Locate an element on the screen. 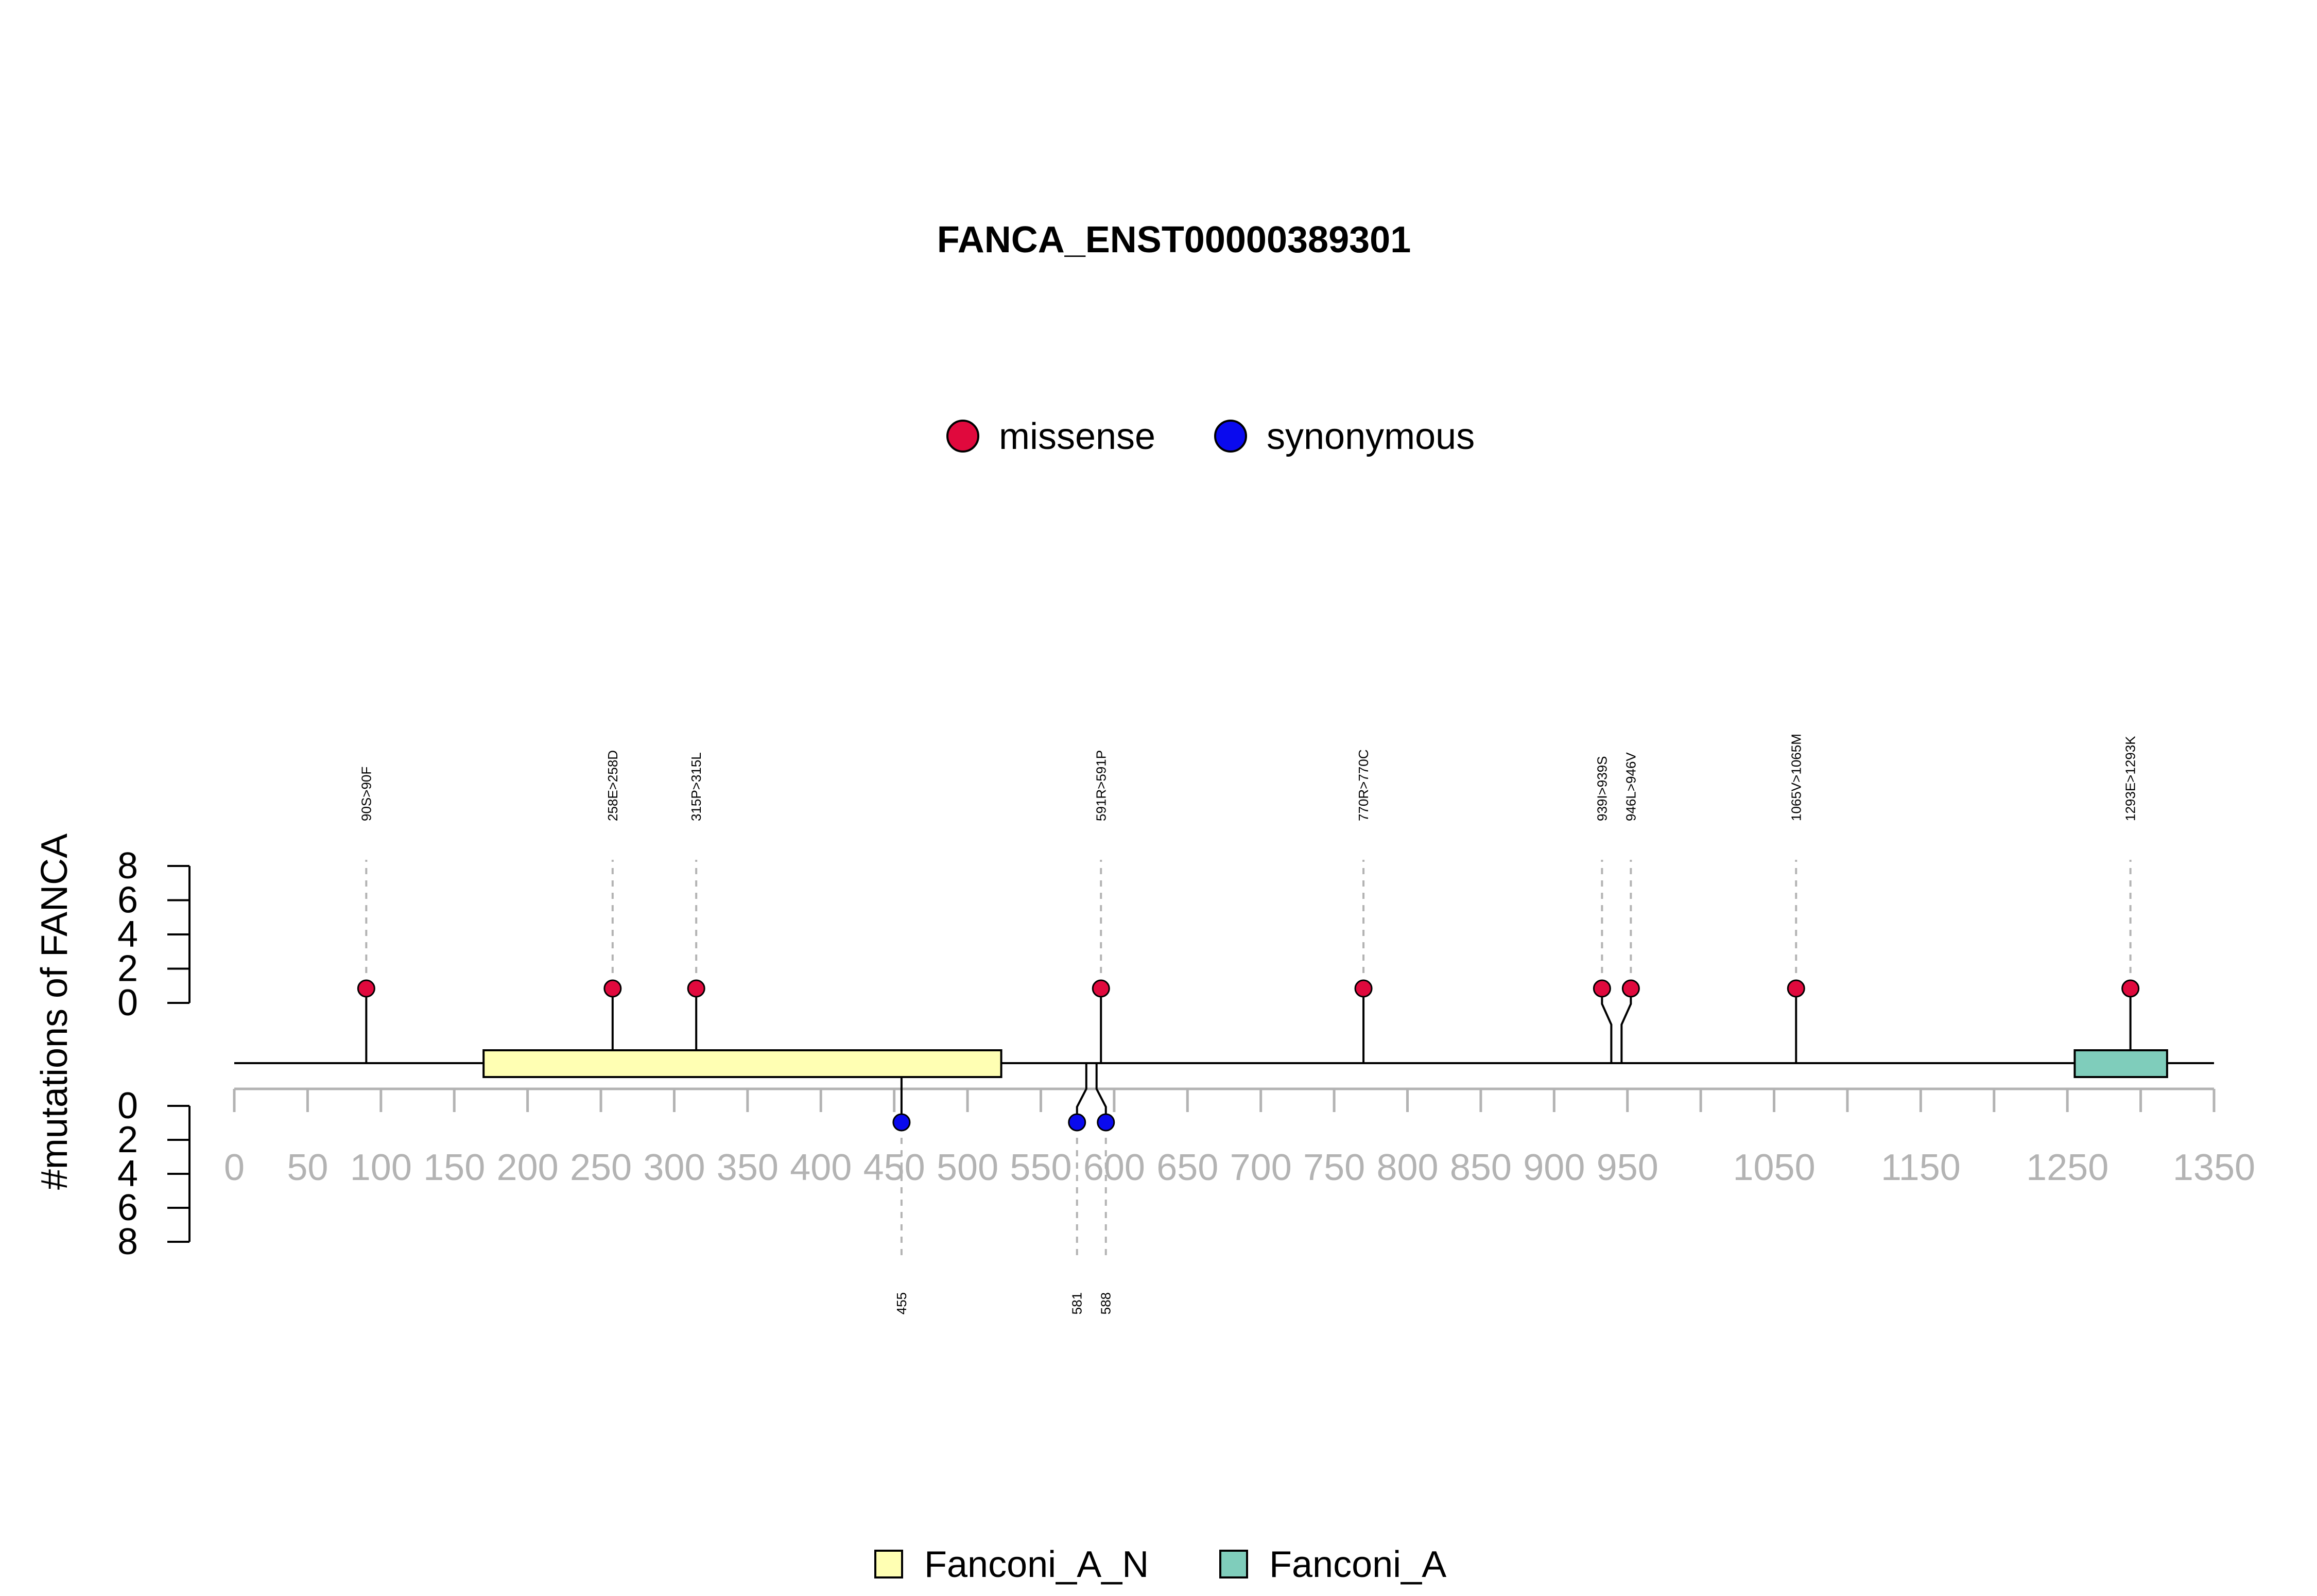 Image resolution: width=2317 pixels, height=1596 pixels. x-tick-label-1250: 1250 is located at coordinates (2067, 1167).